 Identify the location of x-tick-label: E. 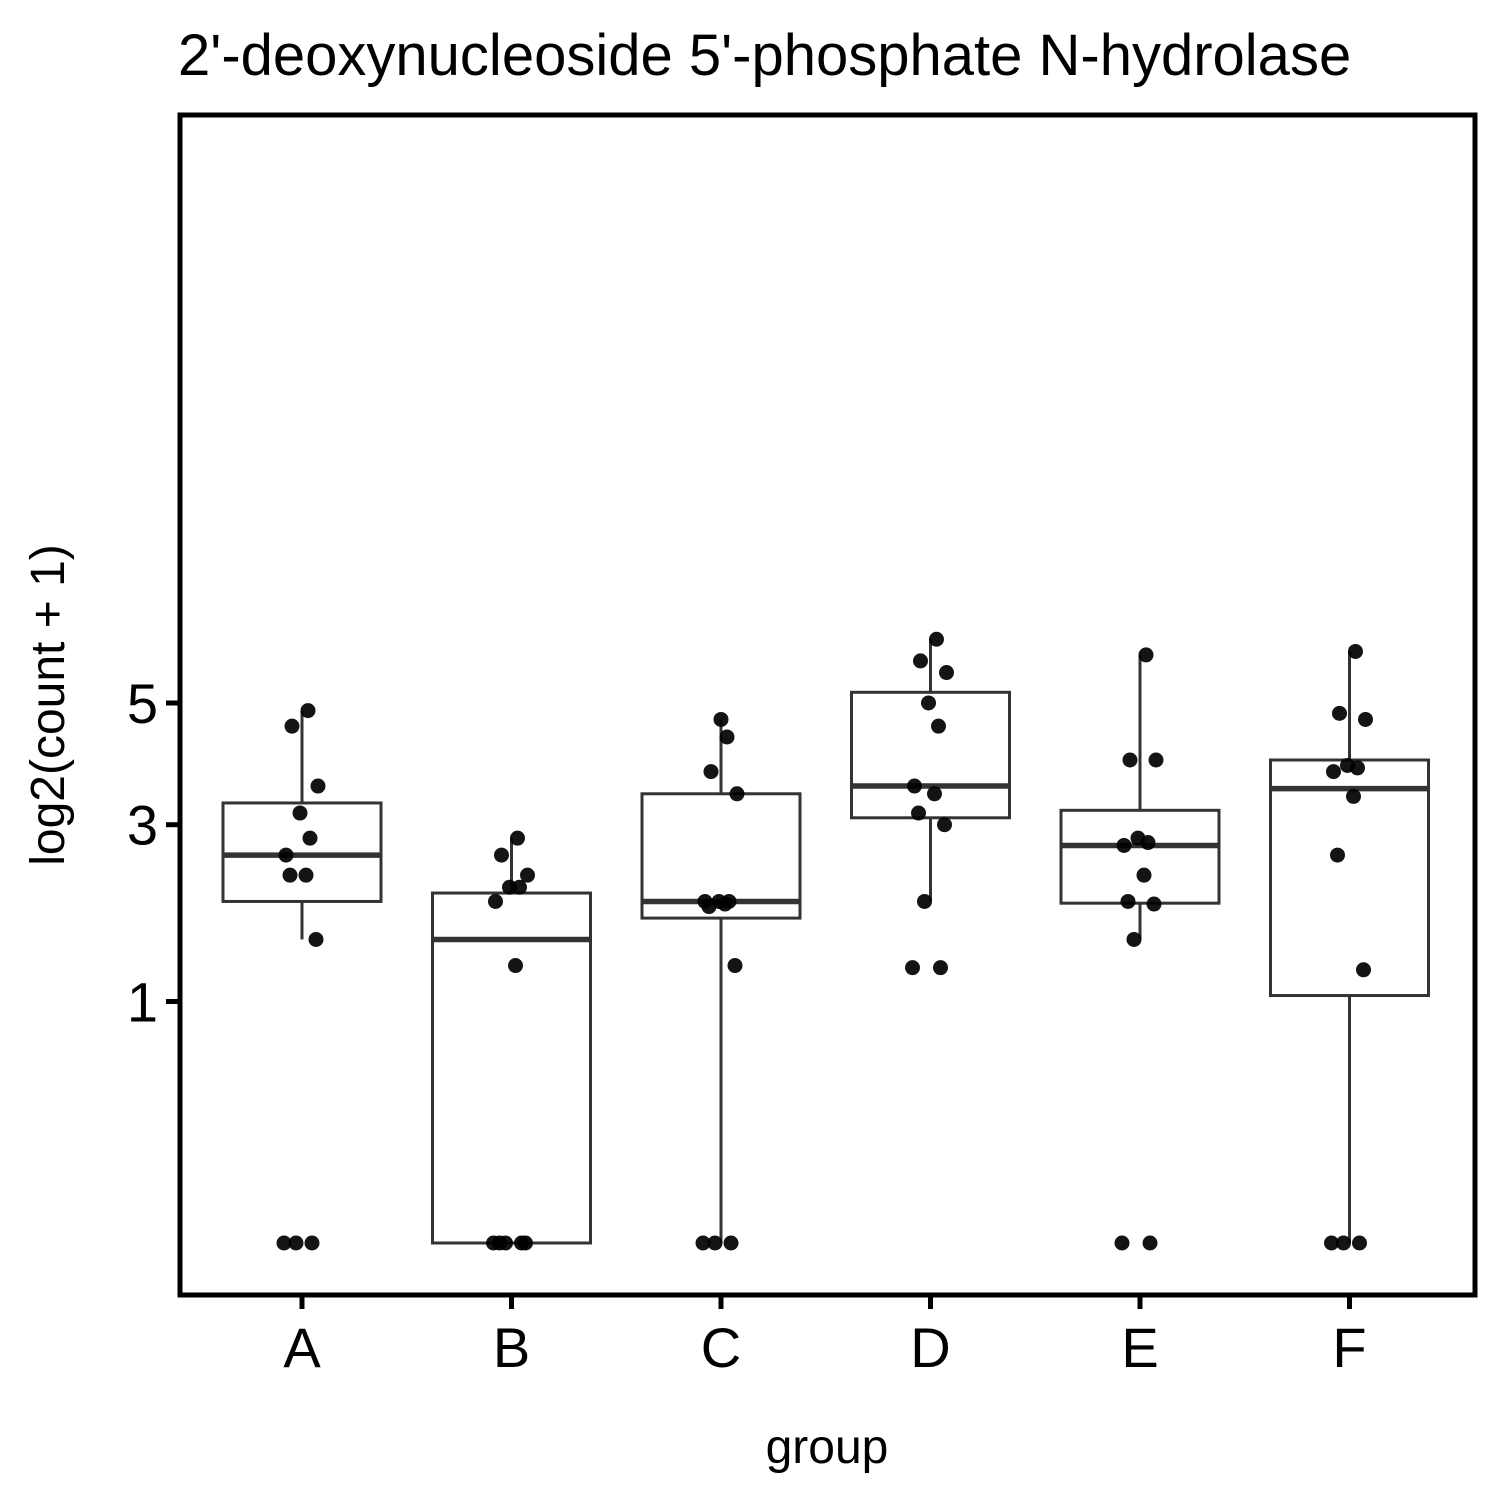
(1139, 1347).